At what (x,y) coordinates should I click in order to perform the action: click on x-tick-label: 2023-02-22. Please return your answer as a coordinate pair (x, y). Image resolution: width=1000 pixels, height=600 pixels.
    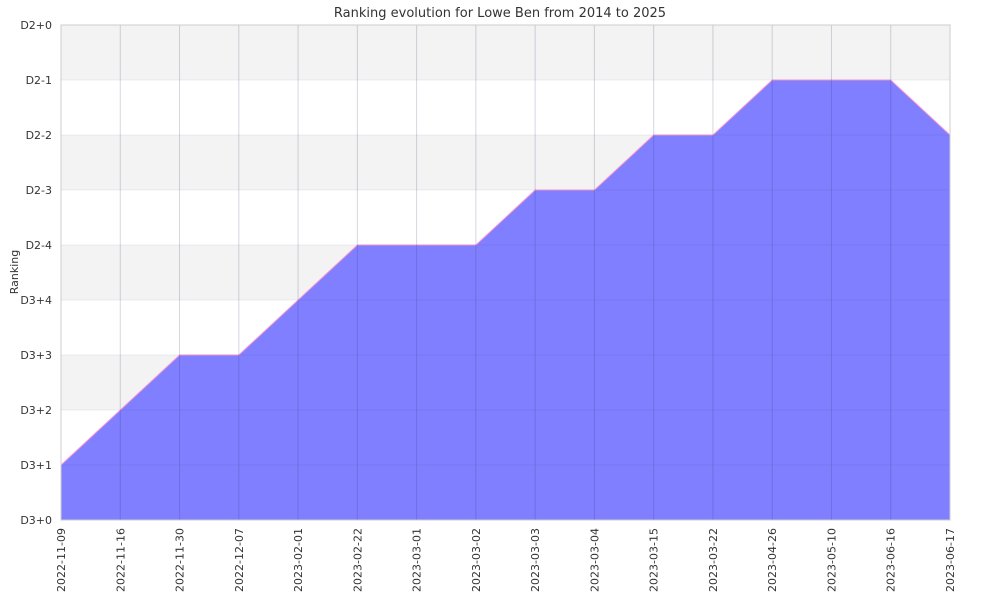
    Looking at the image, I should click on (357, 560).